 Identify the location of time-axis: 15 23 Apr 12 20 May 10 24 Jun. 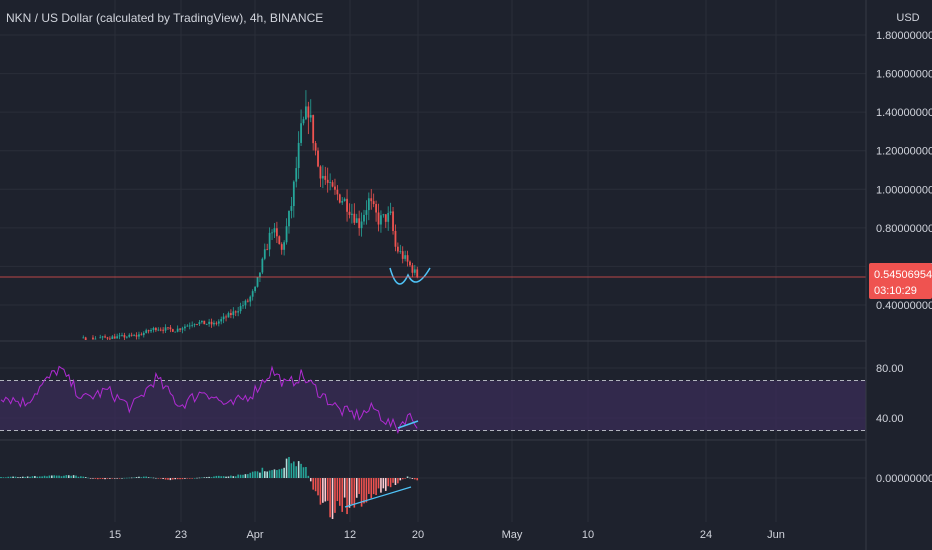
(447, 535).